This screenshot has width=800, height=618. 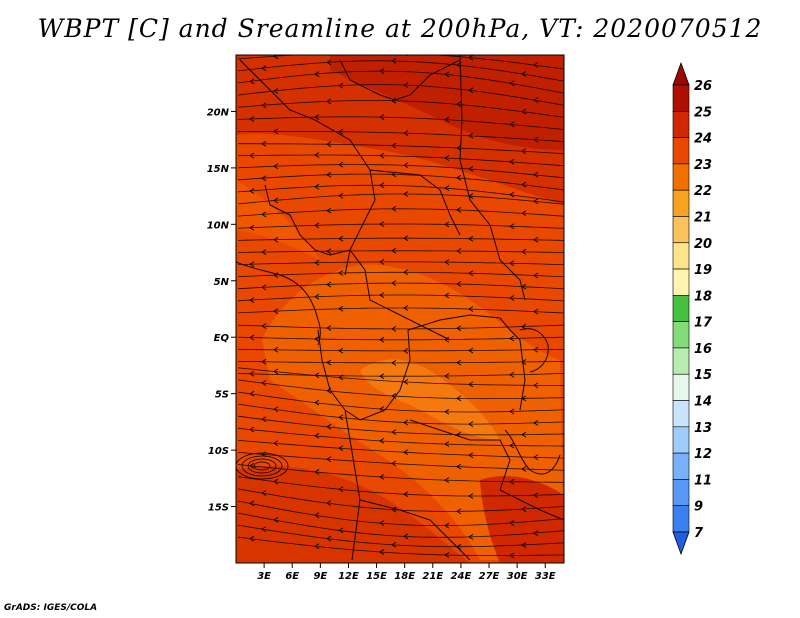 What do you see at coordinates (703, 296) in the screenshot?
I see `colorbar-label: 18` at bounding box center [703, 296].